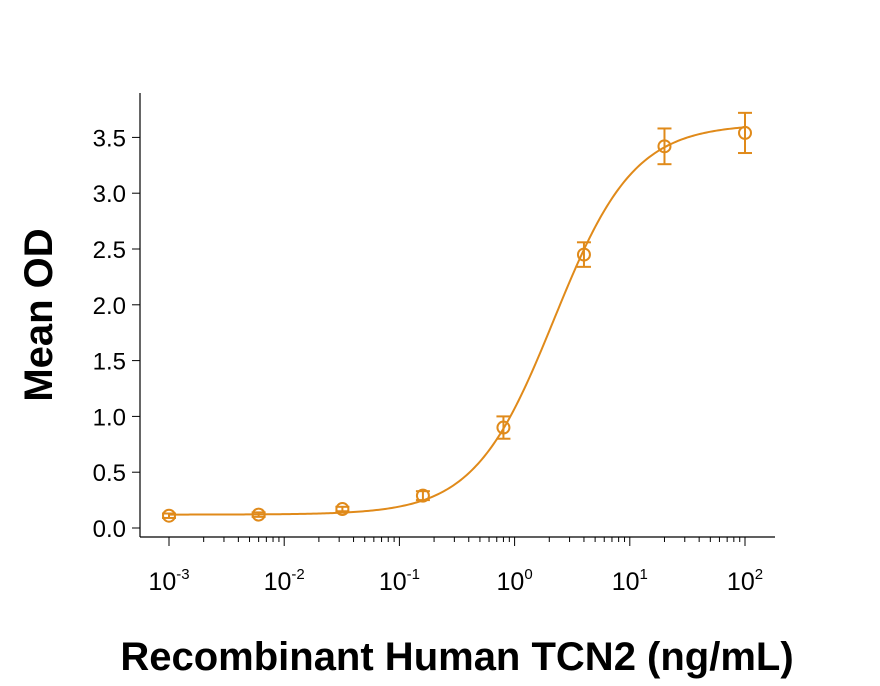  Describe the element at coordinates (109, 417) in the screenshot. I see `y-tick-label: 1.0` at that location.